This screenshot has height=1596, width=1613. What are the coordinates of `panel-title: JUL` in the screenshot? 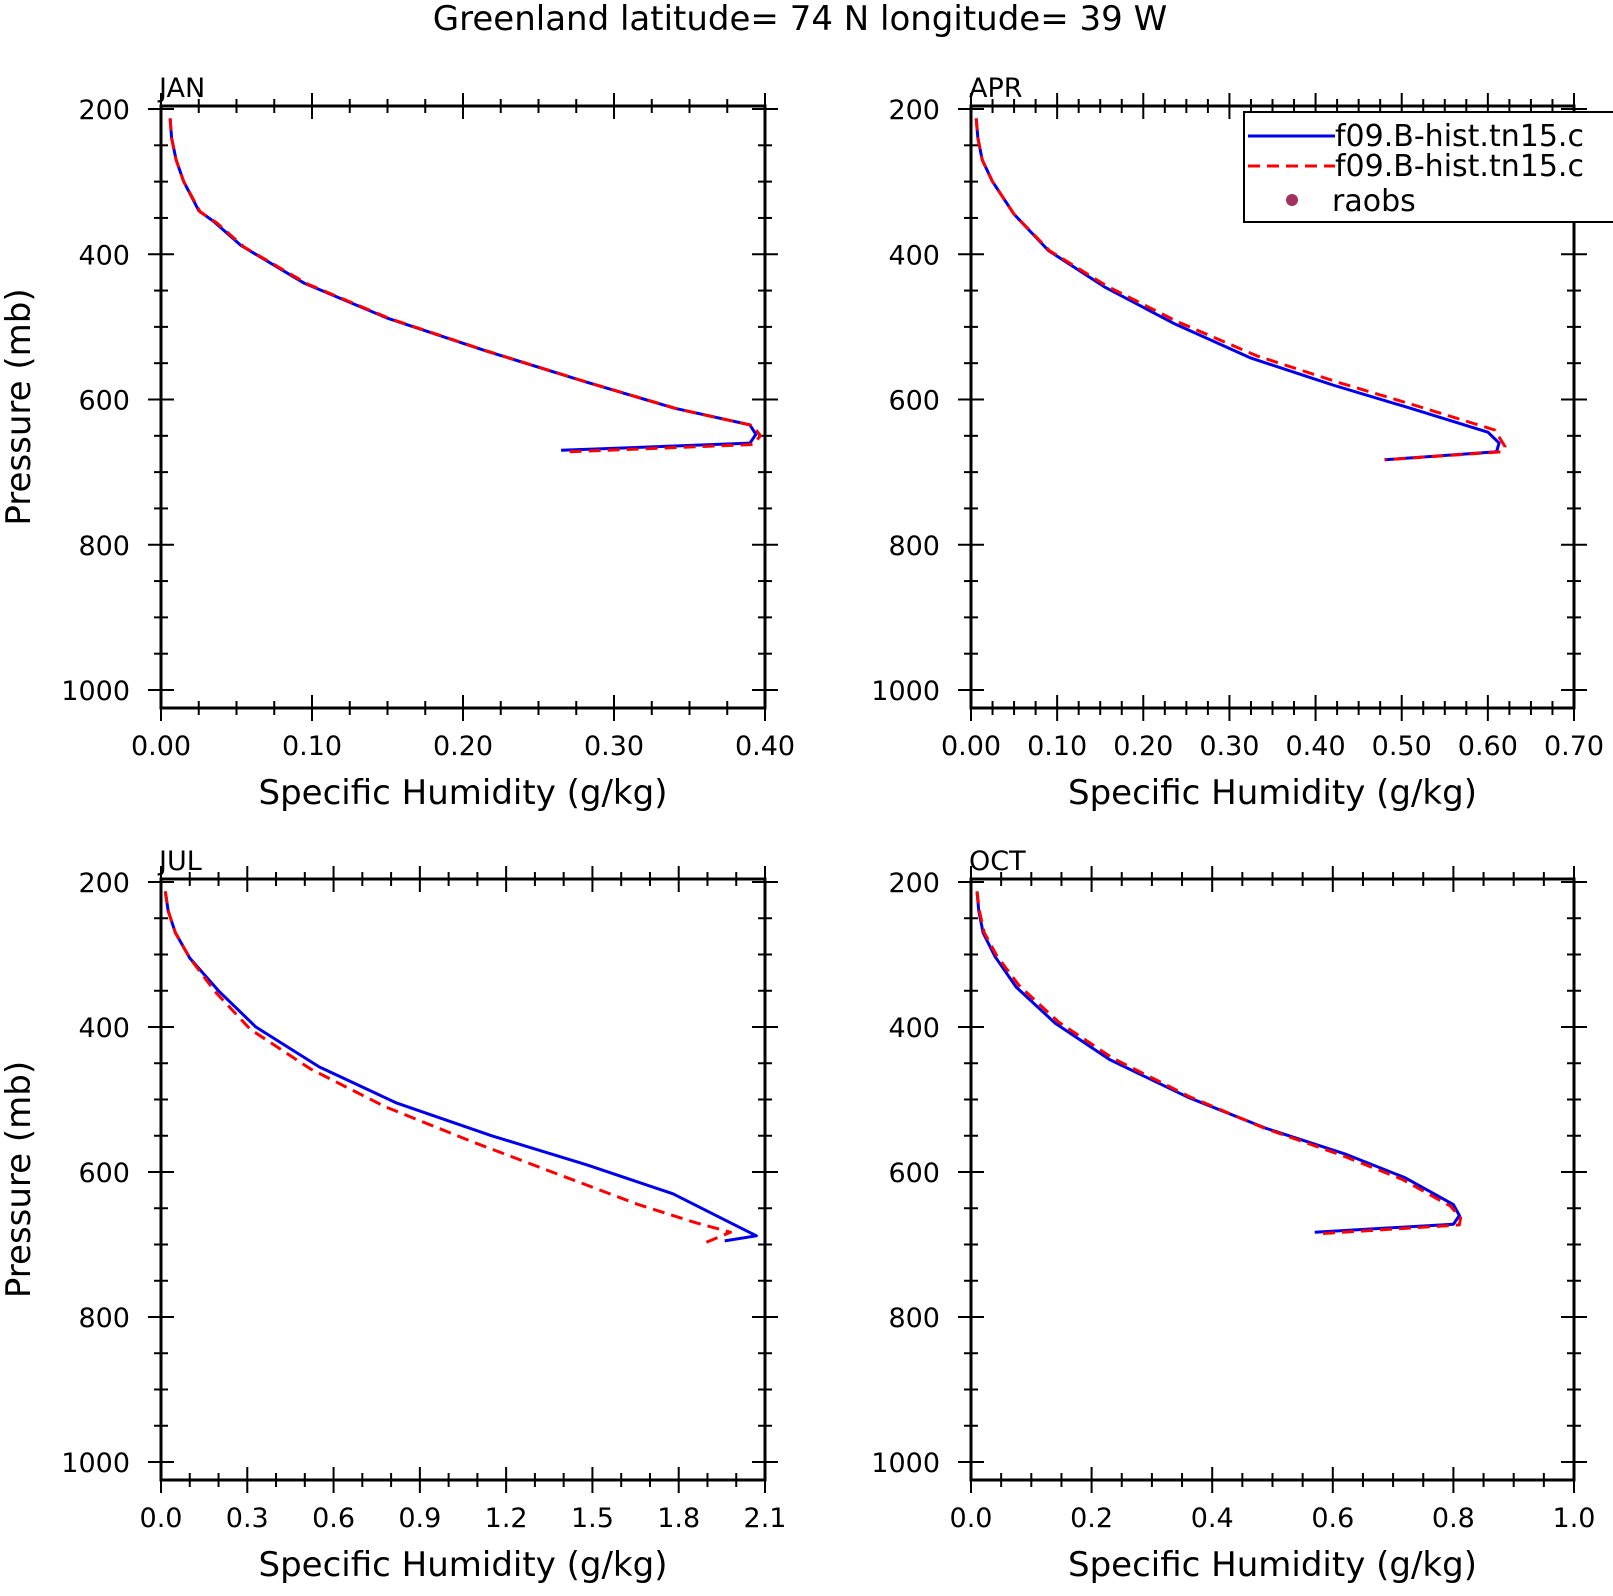 It's located at (179, 861).